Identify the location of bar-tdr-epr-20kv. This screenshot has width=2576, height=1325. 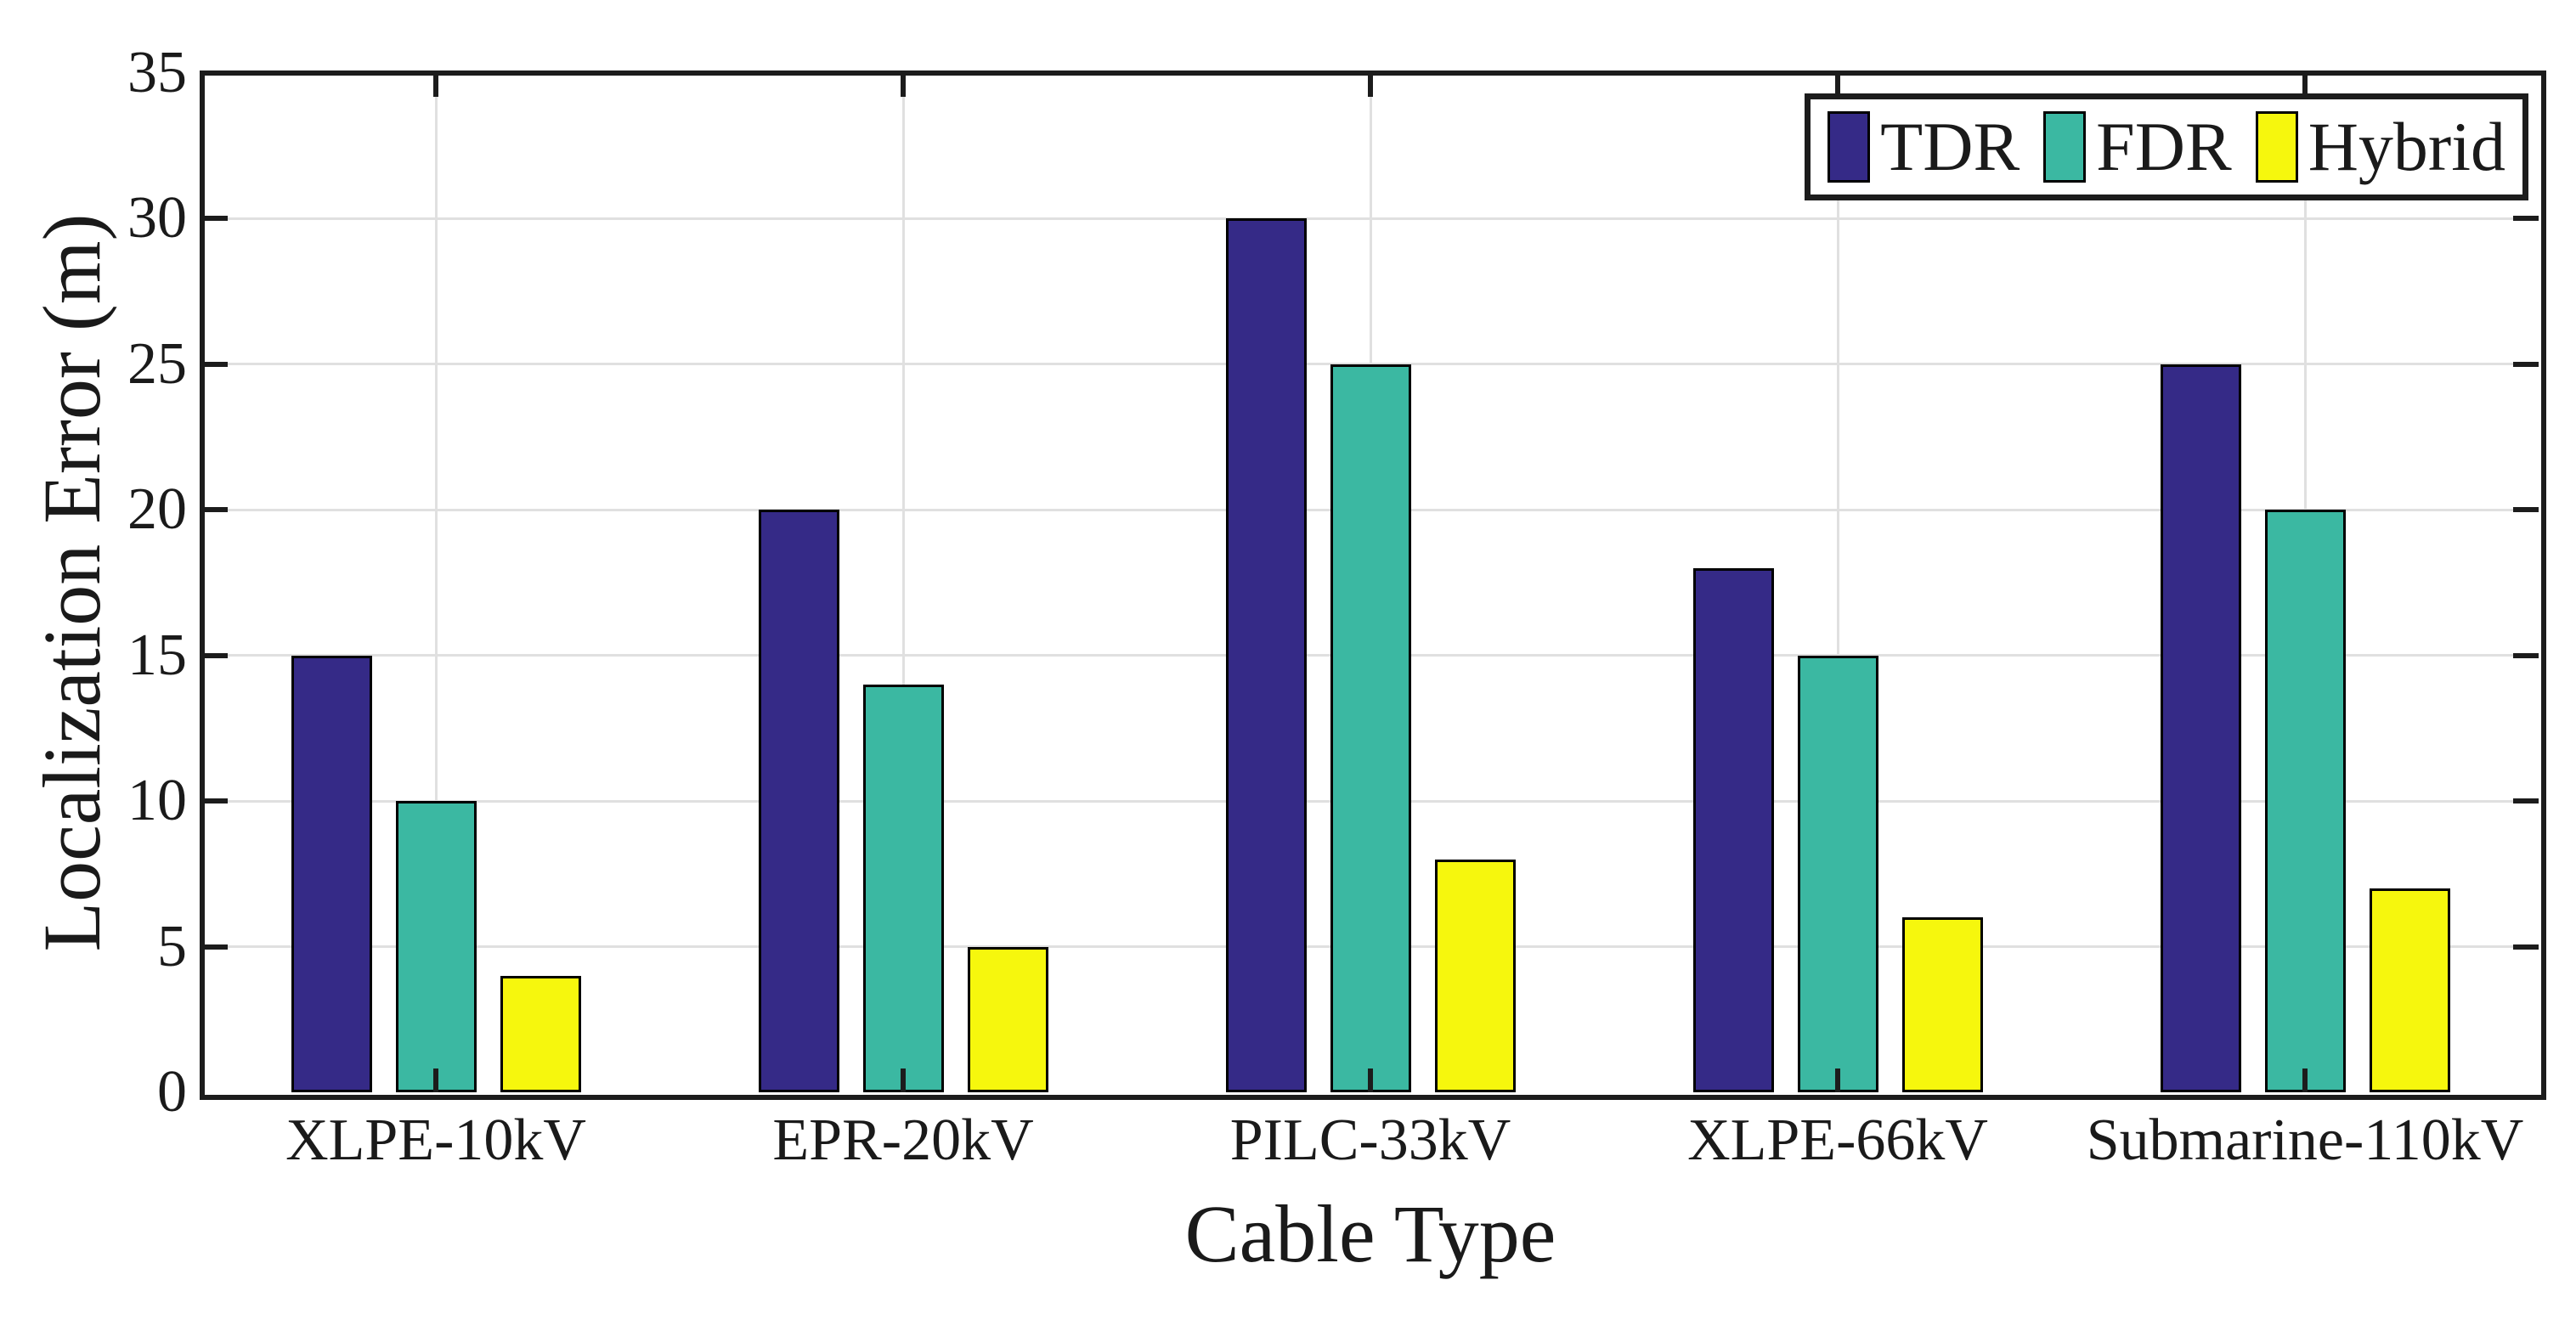
(798, 801).